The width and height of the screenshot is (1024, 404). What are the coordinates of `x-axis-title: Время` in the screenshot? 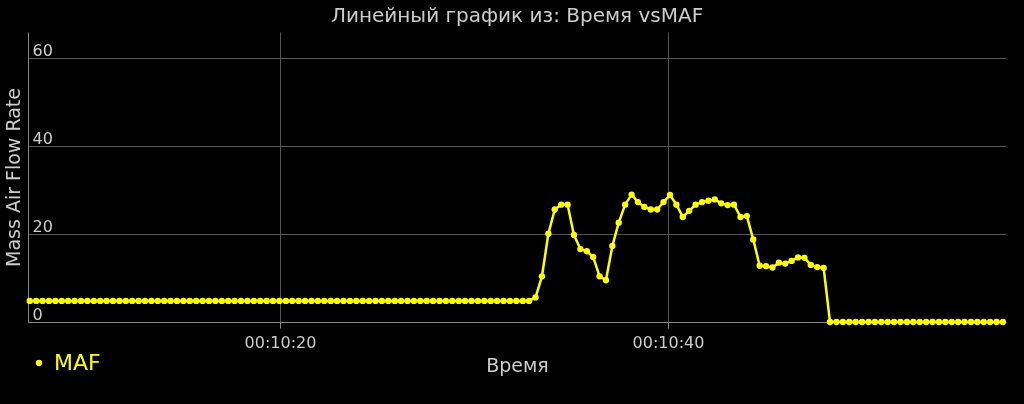 It's located at (517, 364).